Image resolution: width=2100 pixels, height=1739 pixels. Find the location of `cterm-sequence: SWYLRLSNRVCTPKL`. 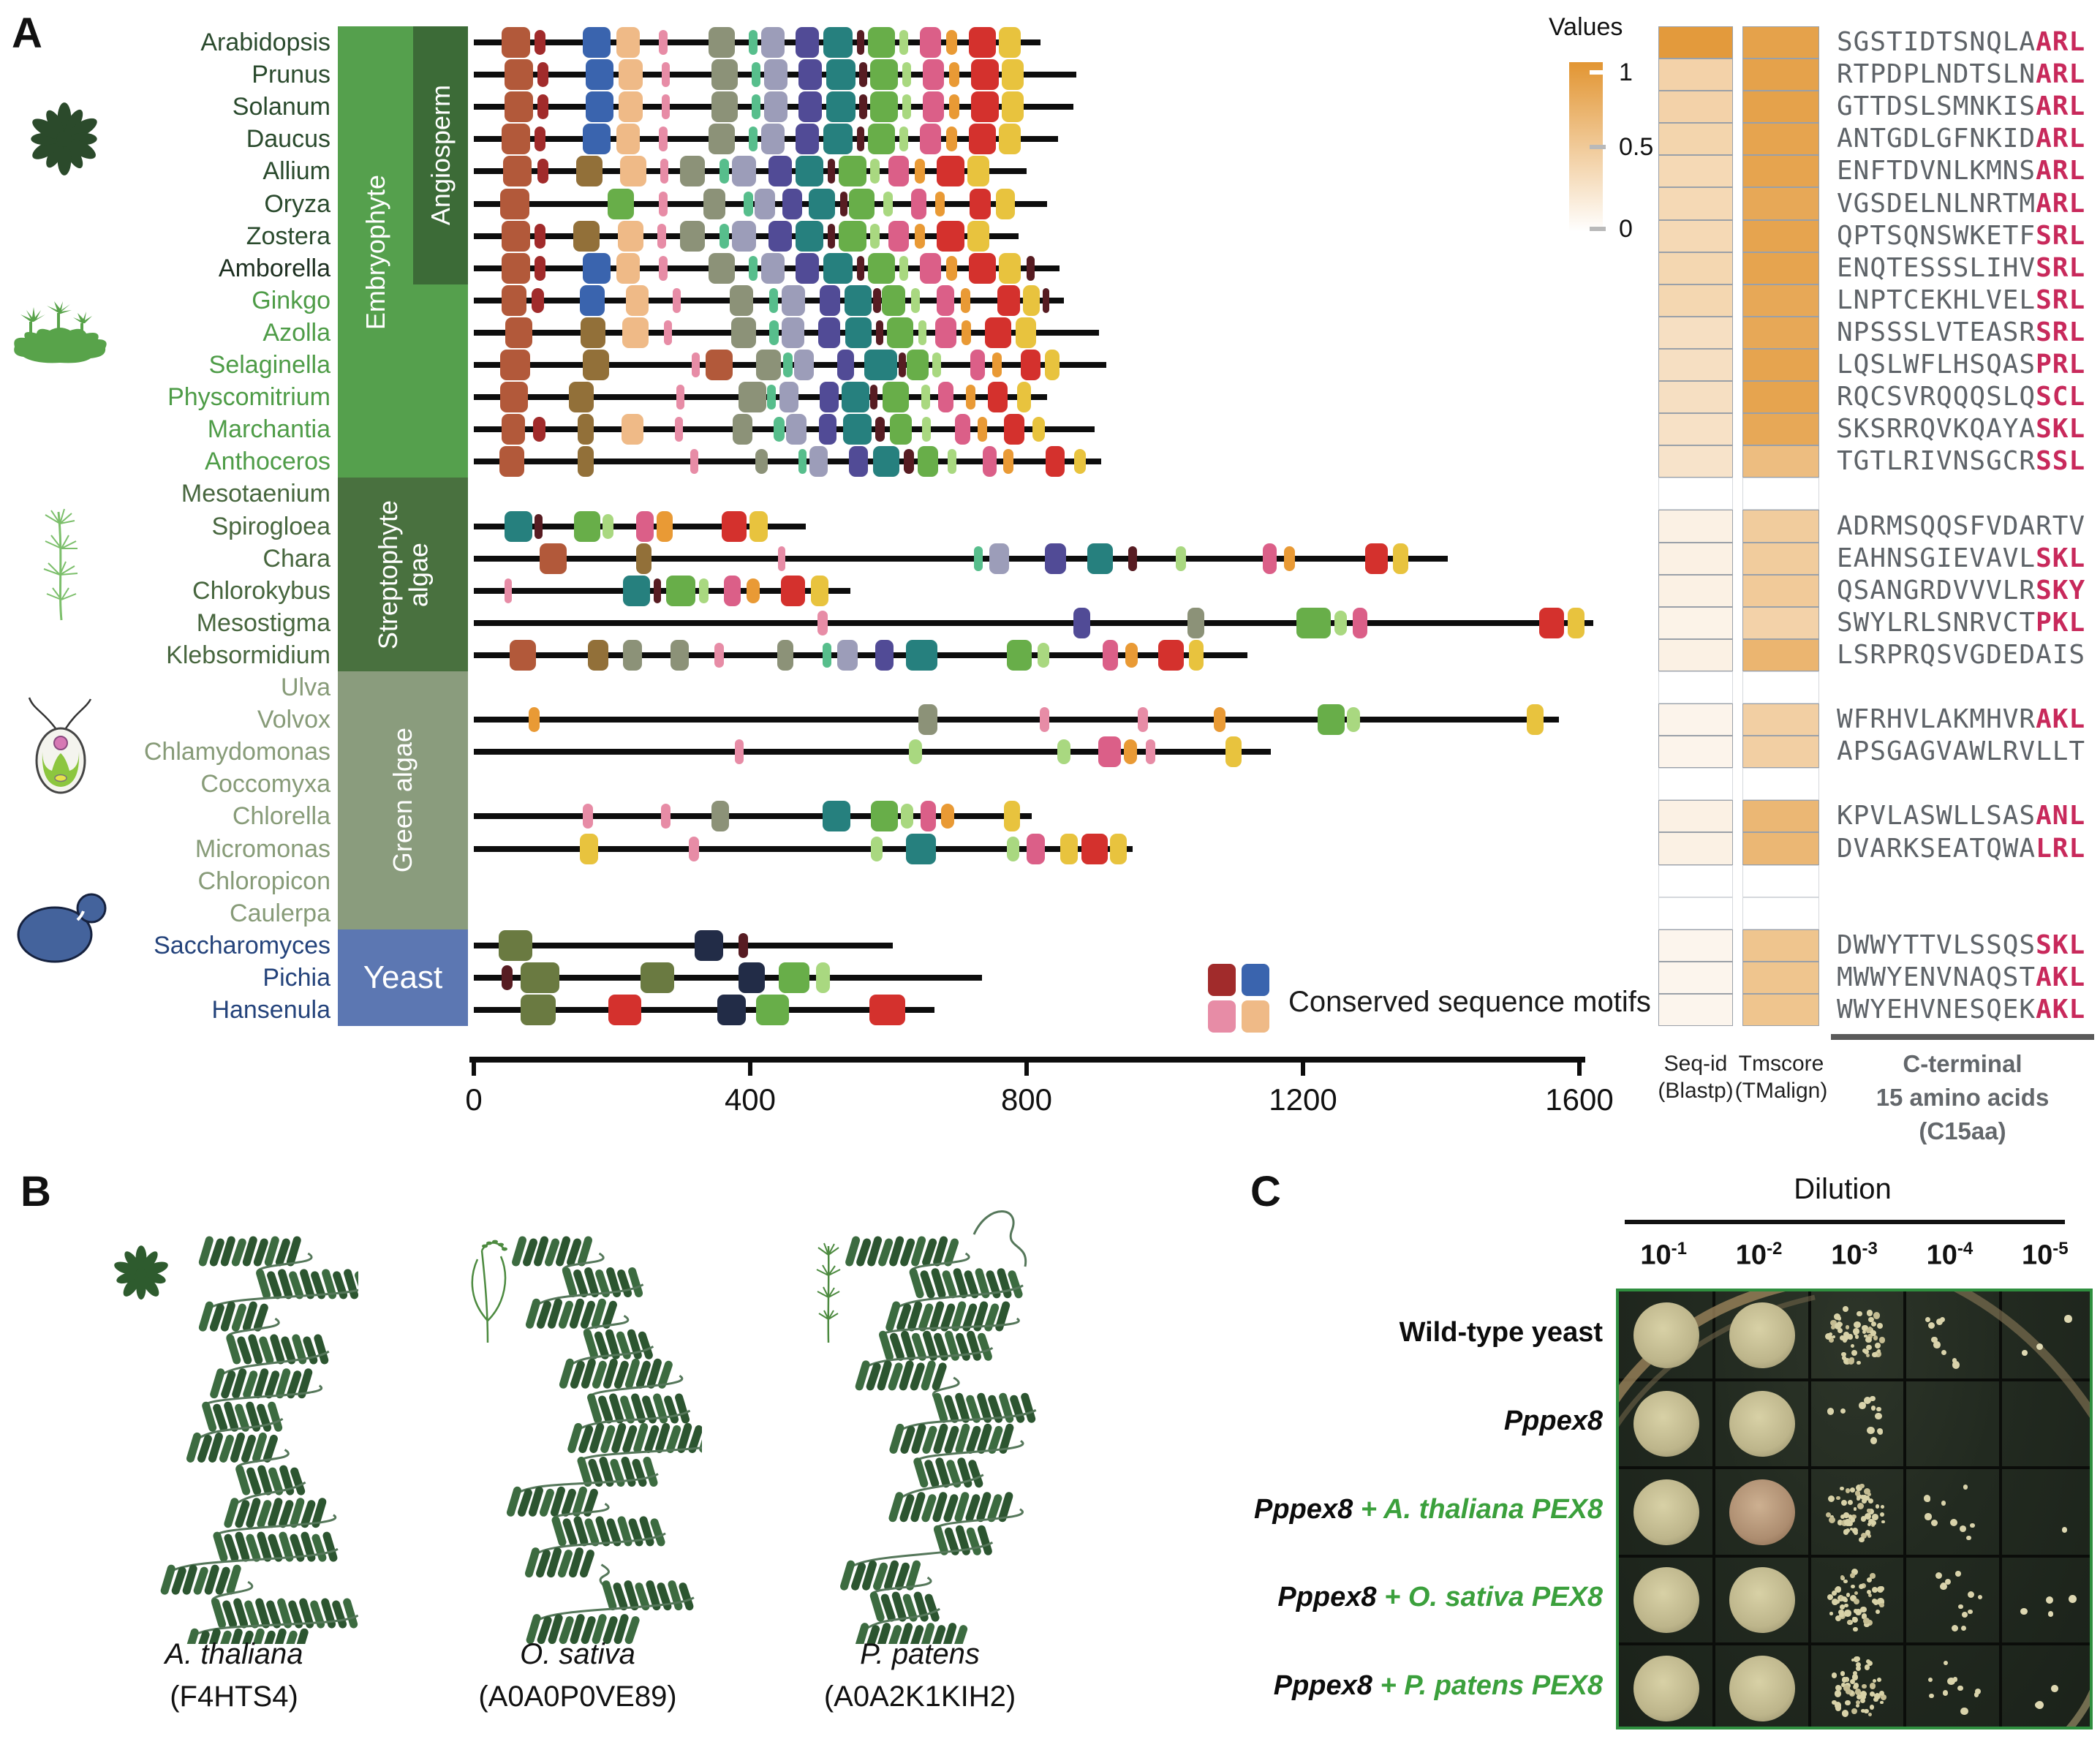

cterm-sequence: SWYLRLSNRVCTPKL is located at coordinates (1961, 623).